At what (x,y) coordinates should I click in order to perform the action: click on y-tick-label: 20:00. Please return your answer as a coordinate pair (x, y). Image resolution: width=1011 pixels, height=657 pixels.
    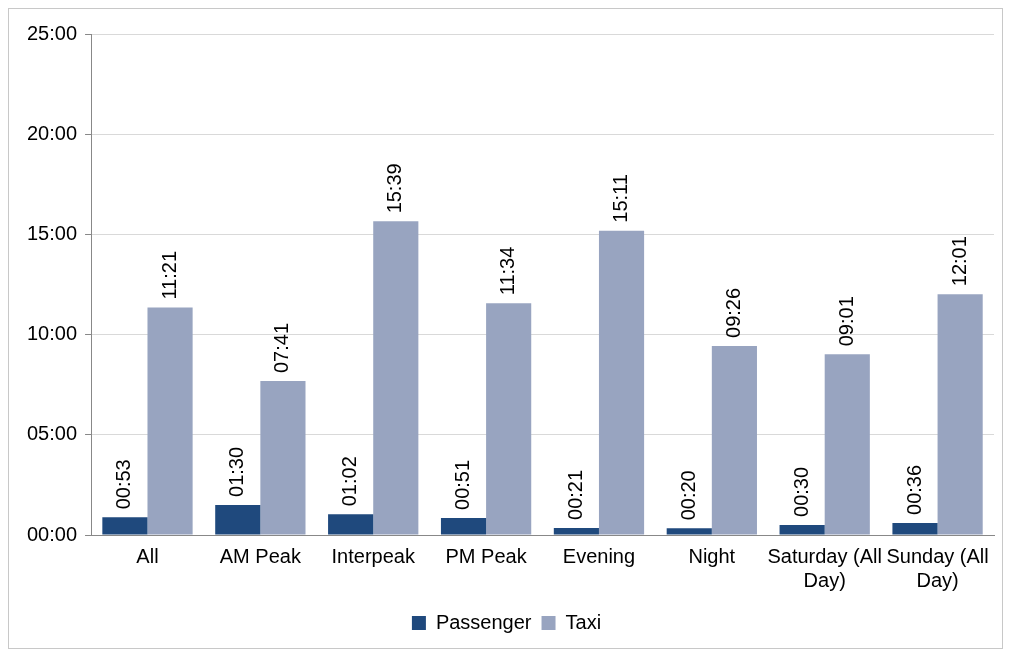
    Looking at the image, I should click on (52, 132).